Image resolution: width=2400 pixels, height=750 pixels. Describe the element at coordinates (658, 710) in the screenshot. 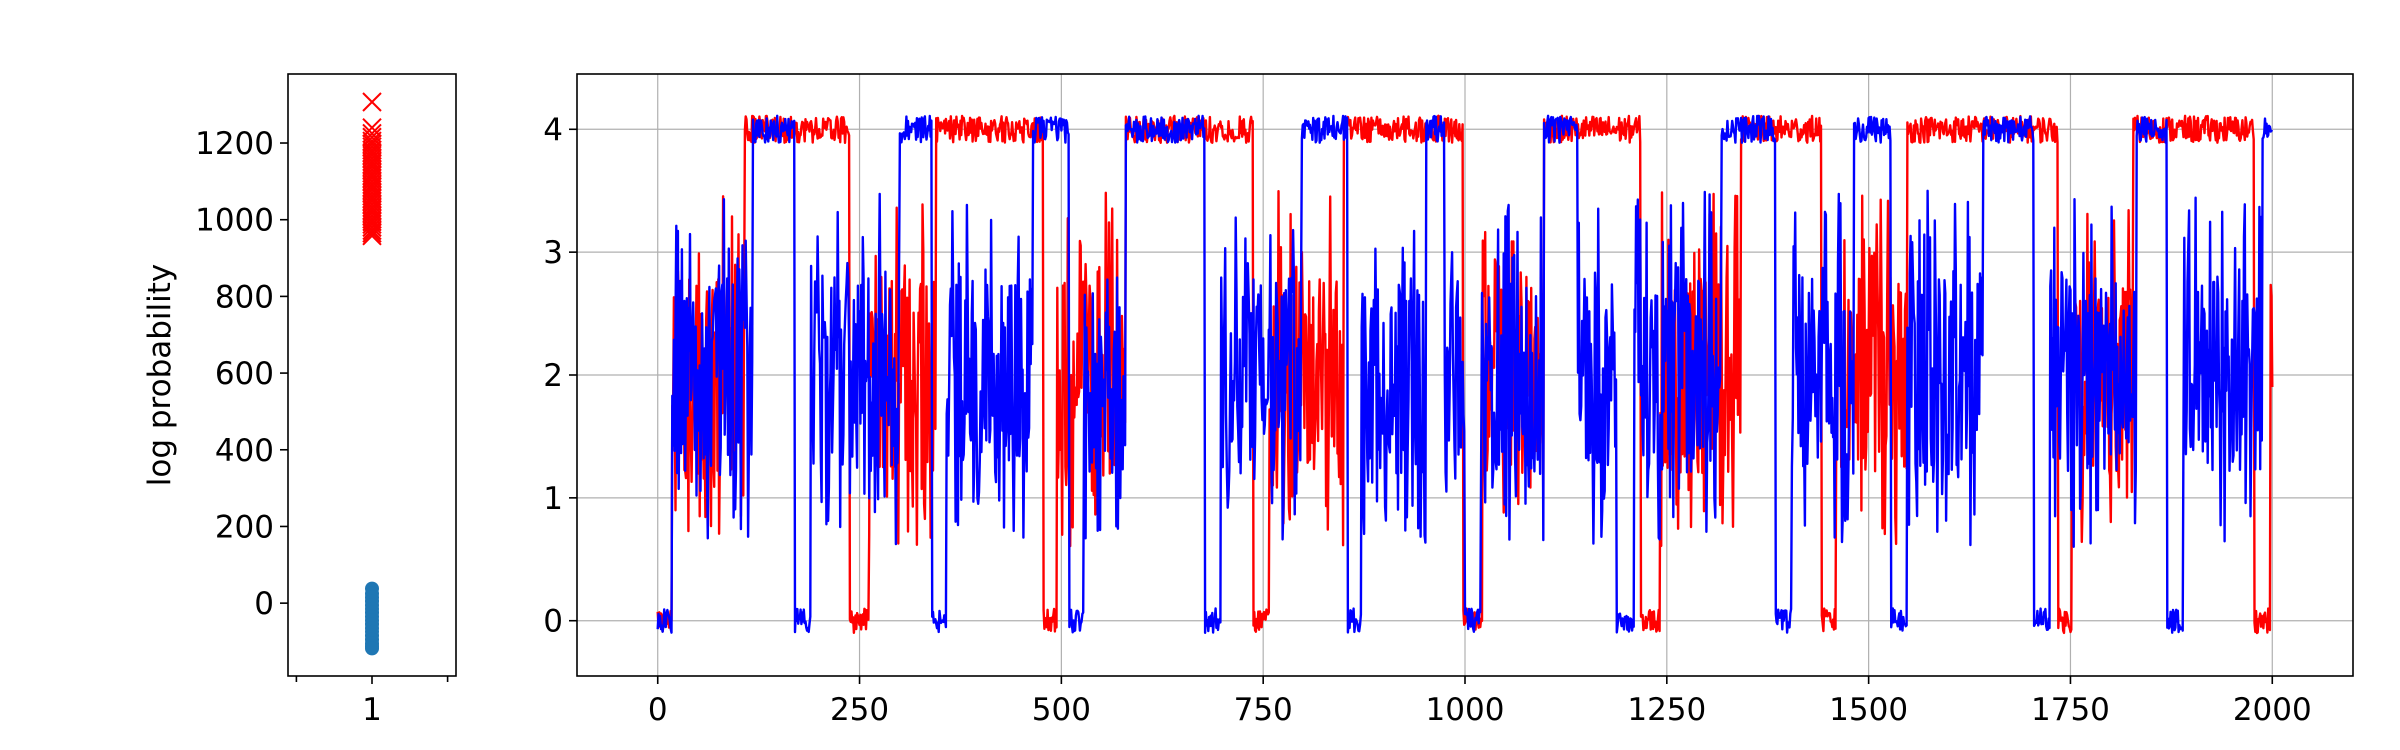

I see `right-x-tick-label: 0` at that location.